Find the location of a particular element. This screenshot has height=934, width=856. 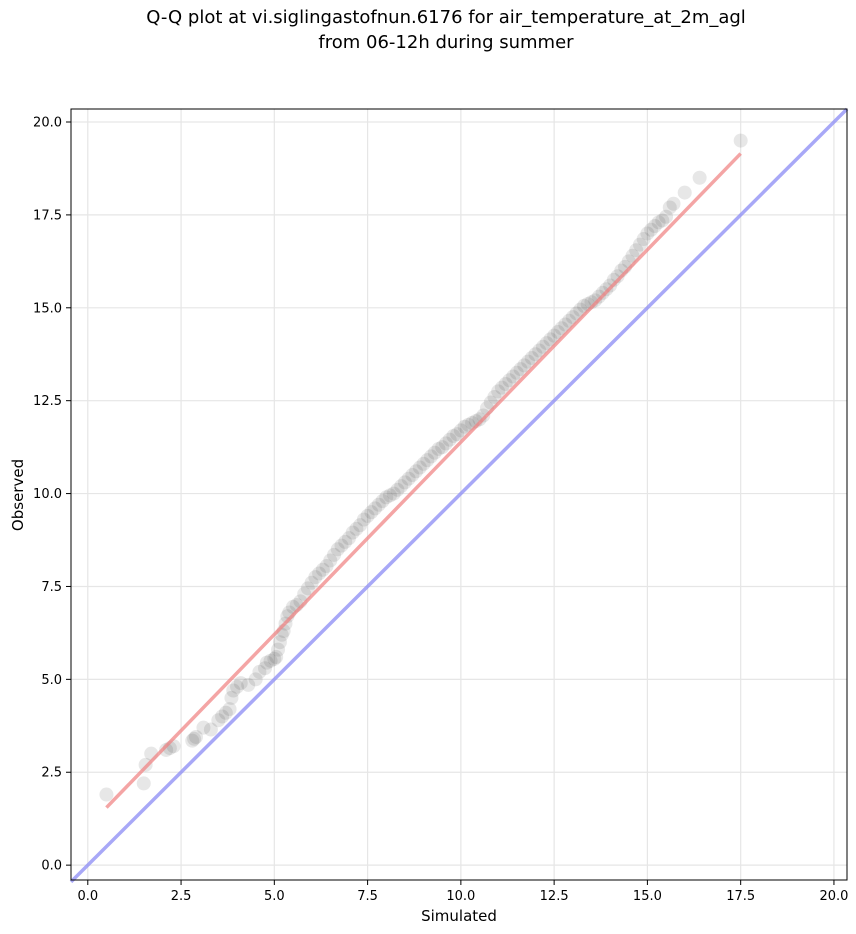

y-tick-label: 17.5 is located at coordinates (47, 215).